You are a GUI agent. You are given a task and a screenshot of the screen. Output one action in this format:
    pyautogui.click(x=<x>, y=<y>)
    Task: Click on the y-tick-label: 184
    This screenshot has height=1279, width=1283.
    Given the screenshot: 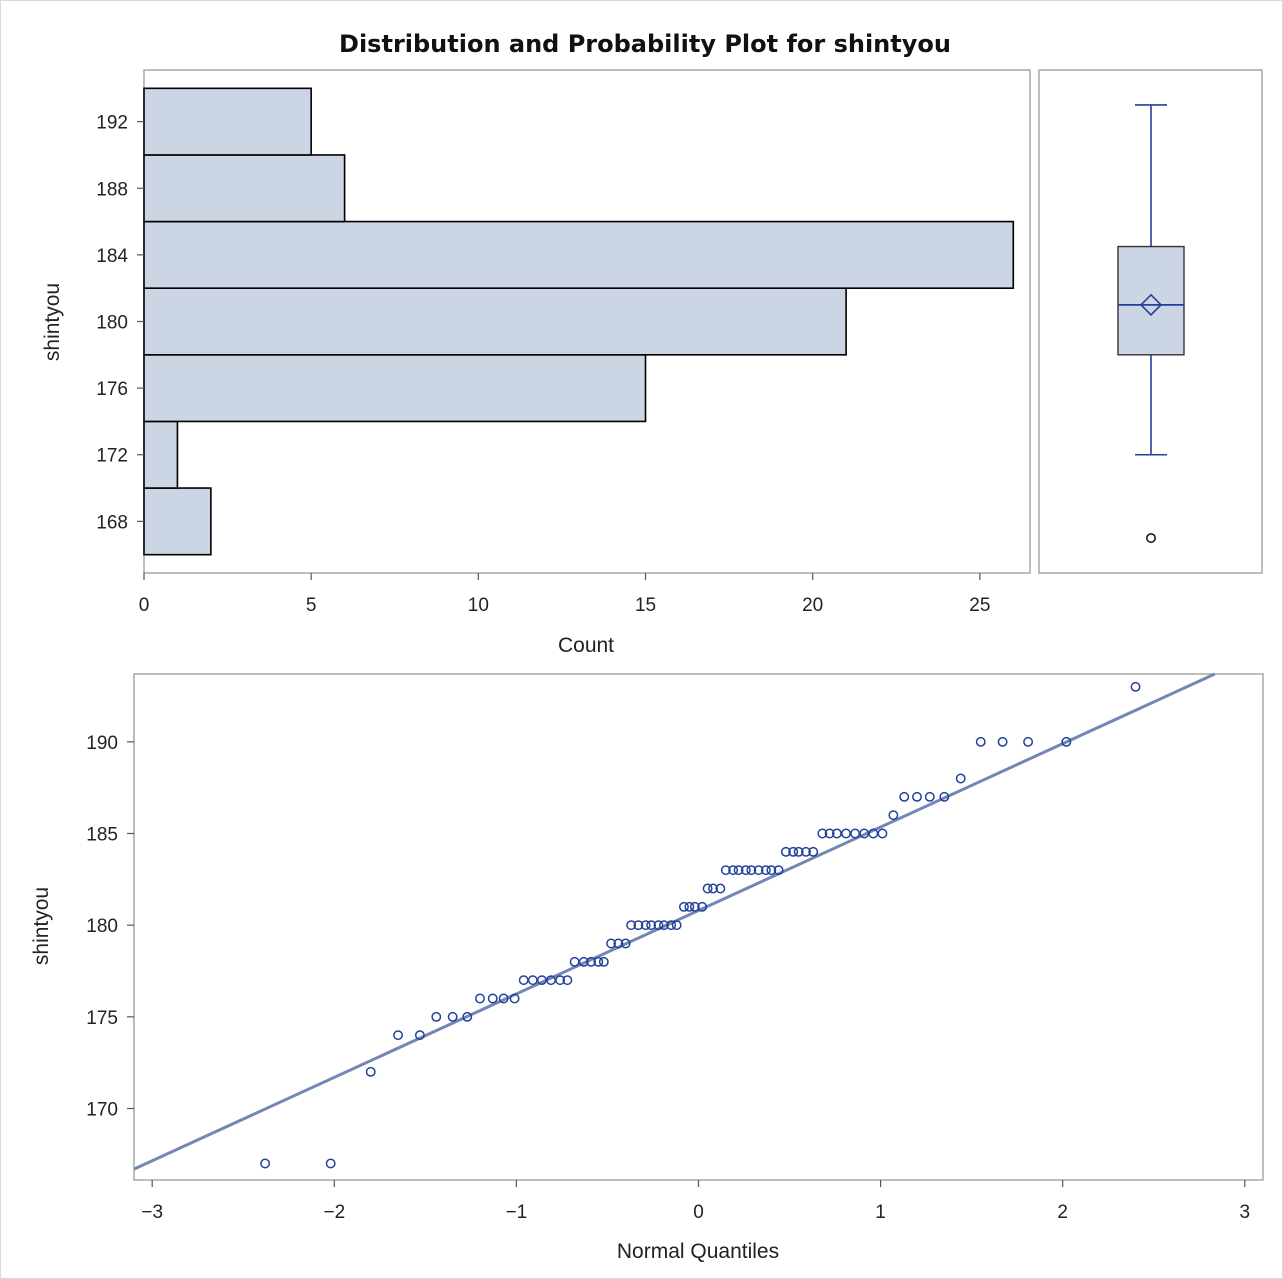 What is the action you would take?
    pyautogui.click(x=112, y=256)
    